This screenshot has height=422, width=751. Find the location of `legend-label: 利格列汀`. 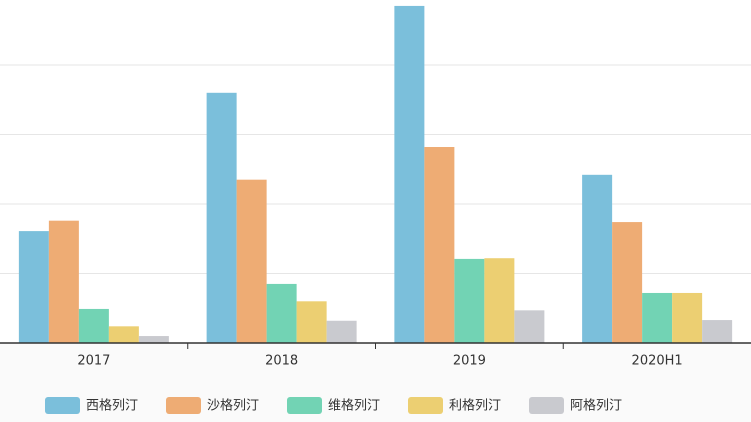

legend-label: 利格列汀 is located at coordinates (475, 406).